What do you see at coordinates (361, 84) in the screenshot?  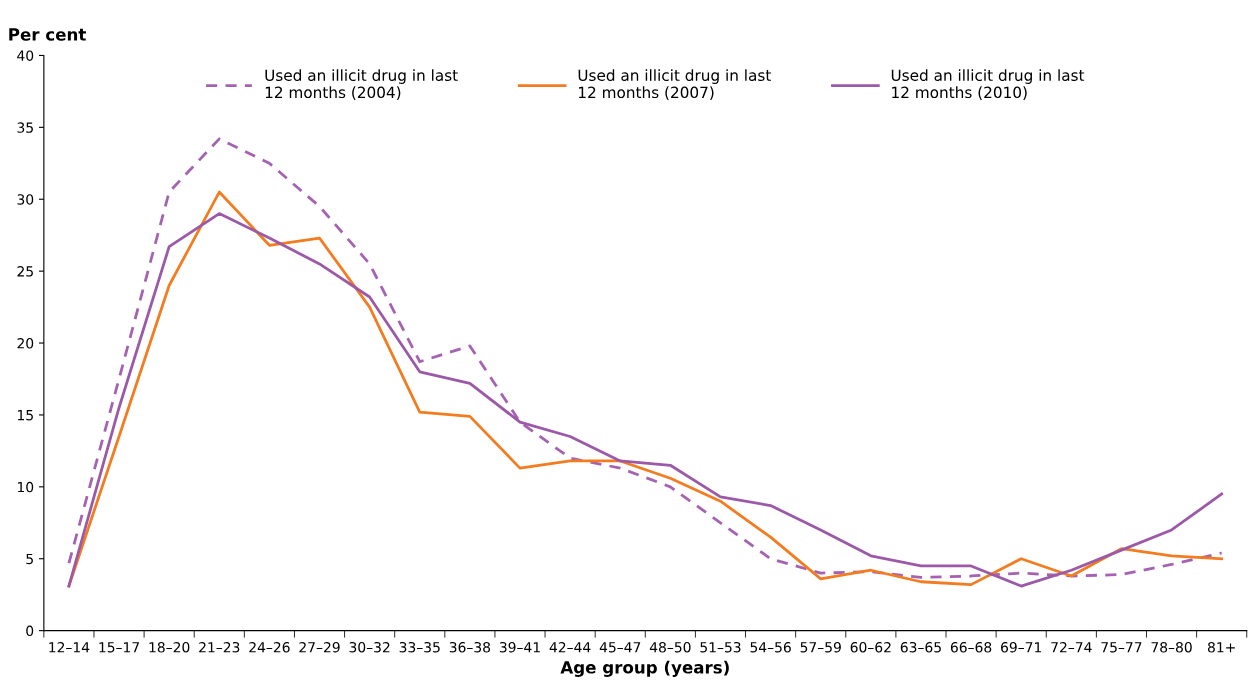 I see `legend-label: Used an illicit drug in last 12 months (2004)` at bounding box center [361, 84].